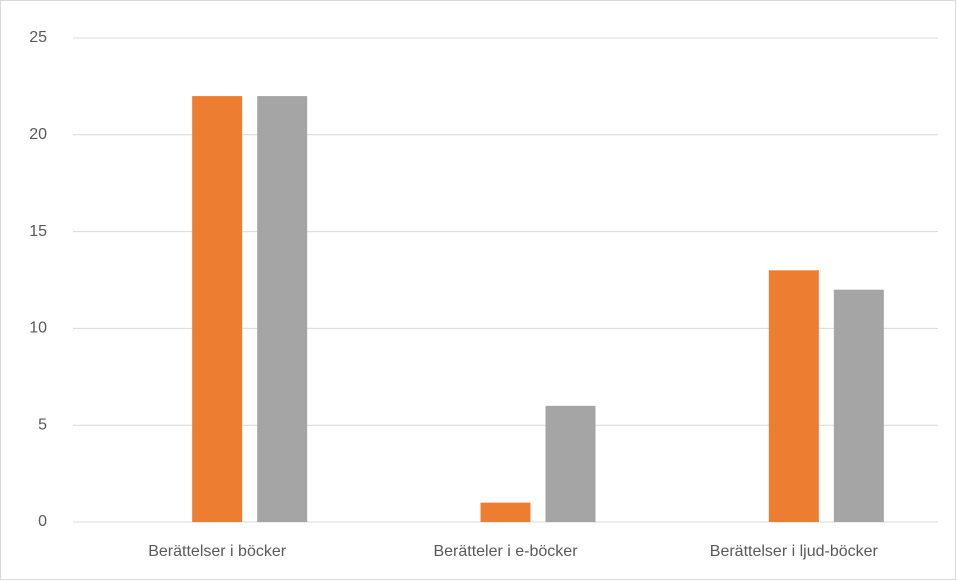 This screenshot has height=581, width=957. Describe the element at coordinates (38, 134) in the screenshot. I see `y-tick-label: 20` at that location.